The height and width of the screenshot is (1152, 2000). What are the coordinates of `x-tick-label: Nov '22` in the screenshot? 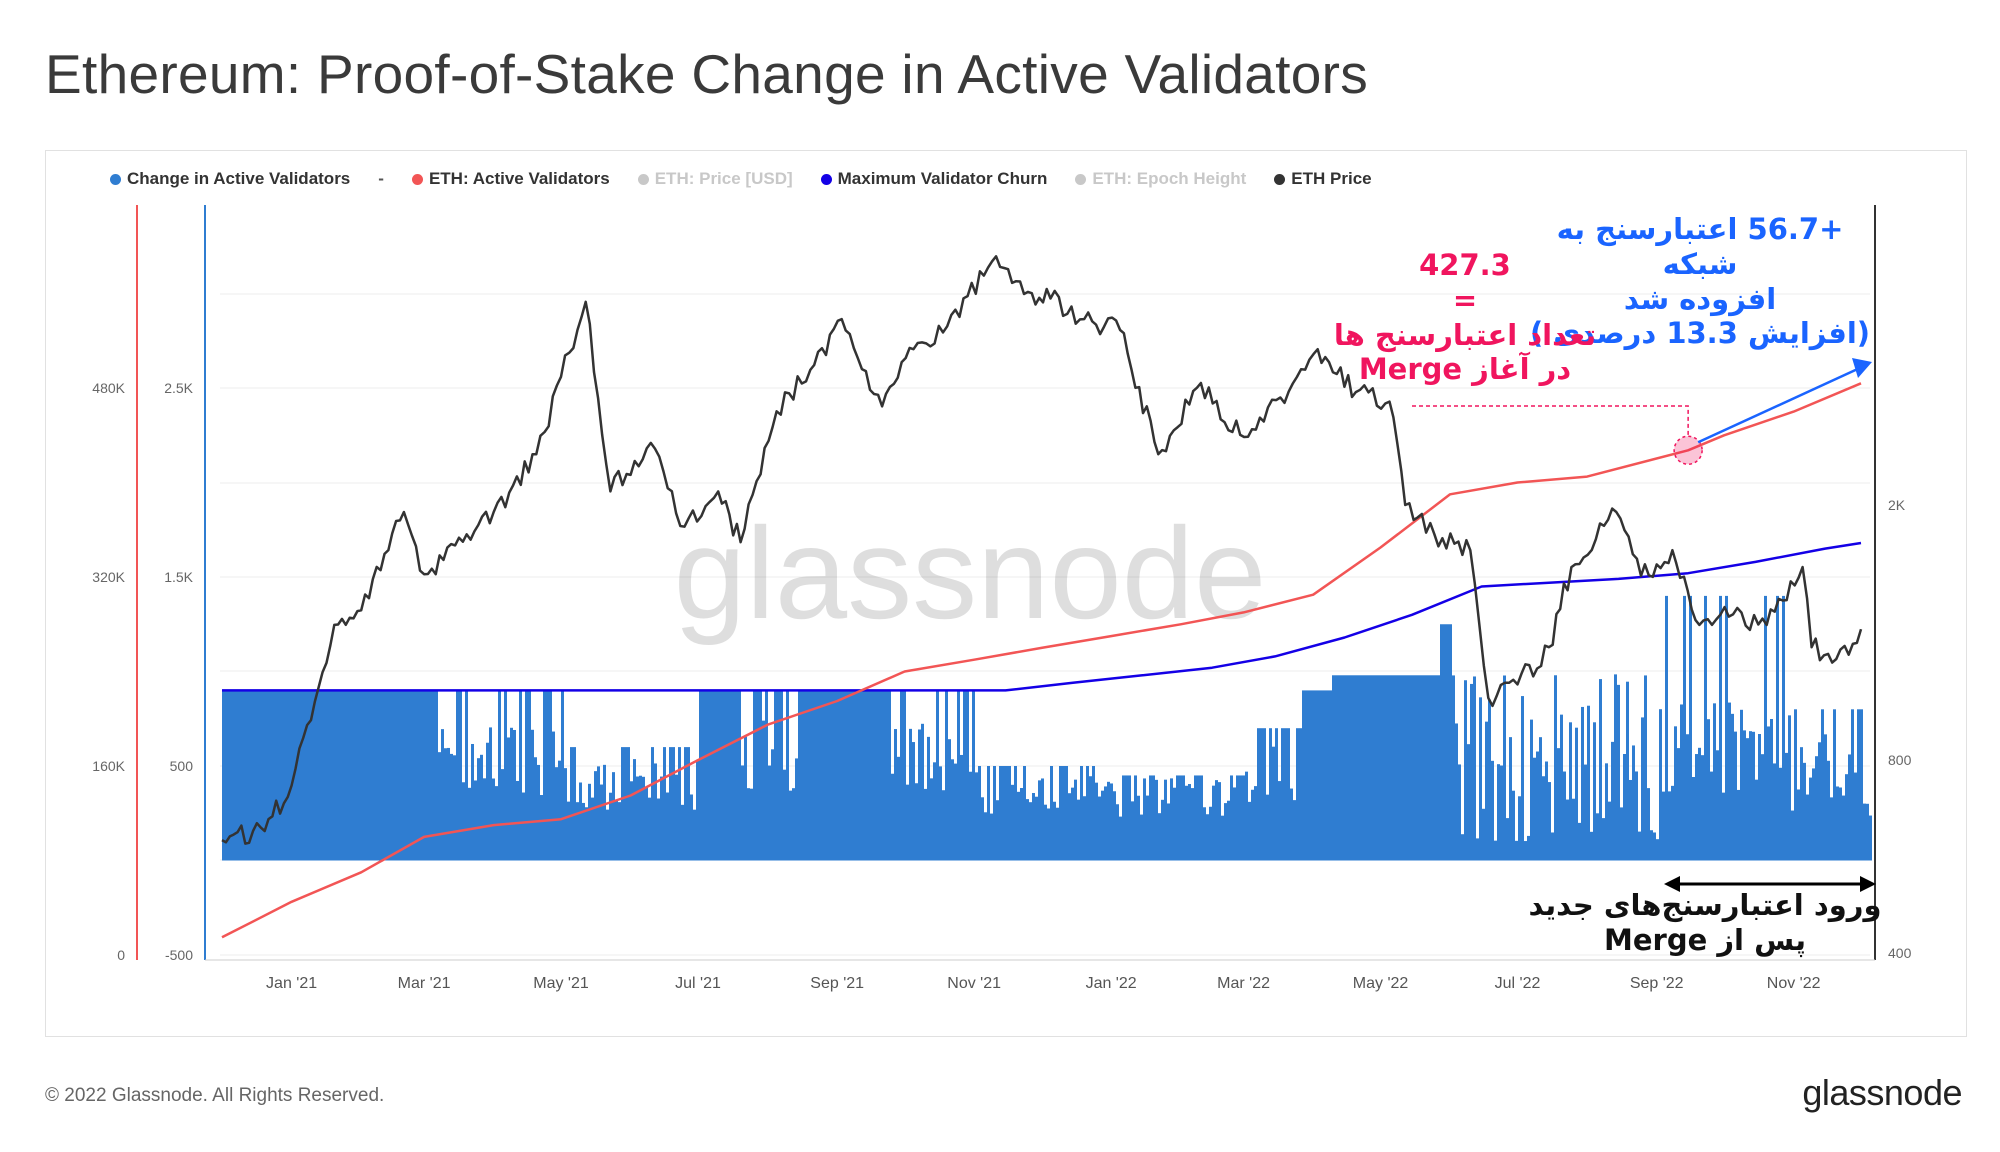 It's located at (1794, 983).